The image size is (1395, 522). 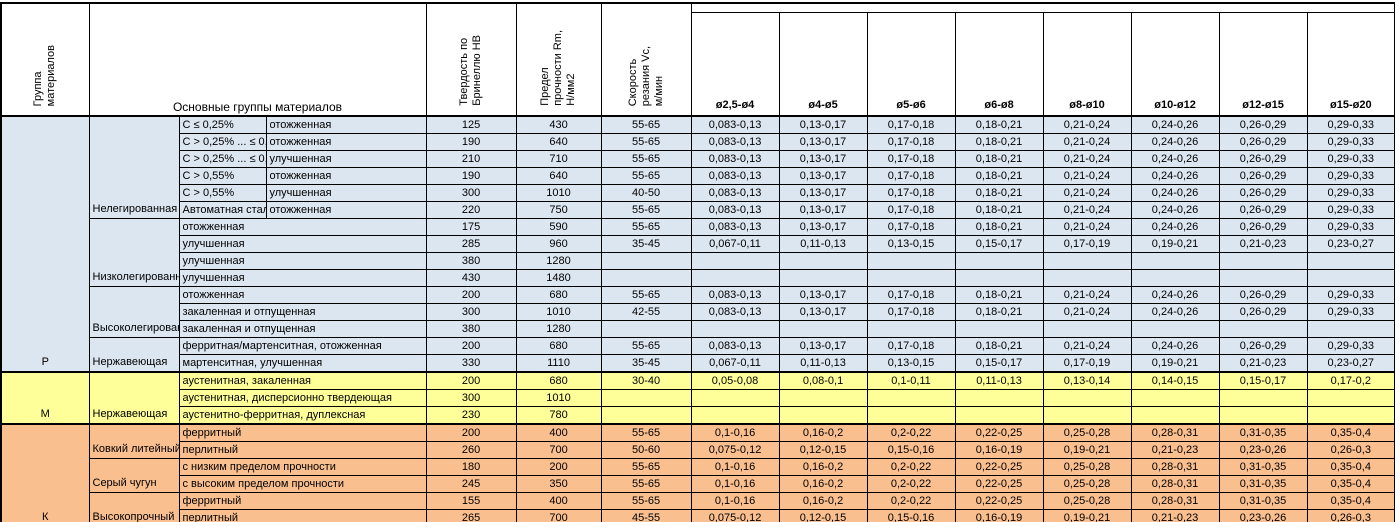 What do you see at coordinates (1087, 363) in the screenshot?
I see `feed-cell: 0,17-0,19` at bounding box center [1087, 363].